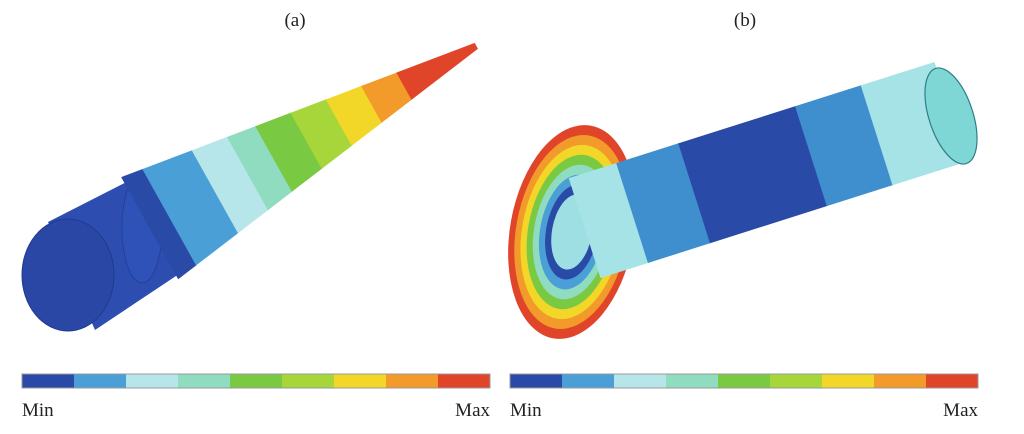  Describe the element at coordinates (500, 381) in the screenshot. I see `color-bars` at that location.